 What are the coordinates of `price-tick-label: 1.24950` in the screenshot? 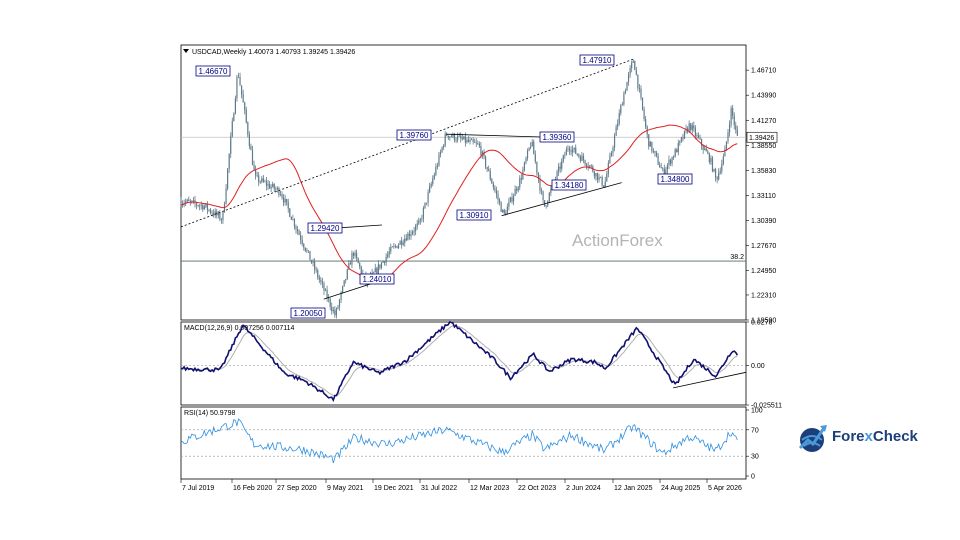 It's located at (763, 271).